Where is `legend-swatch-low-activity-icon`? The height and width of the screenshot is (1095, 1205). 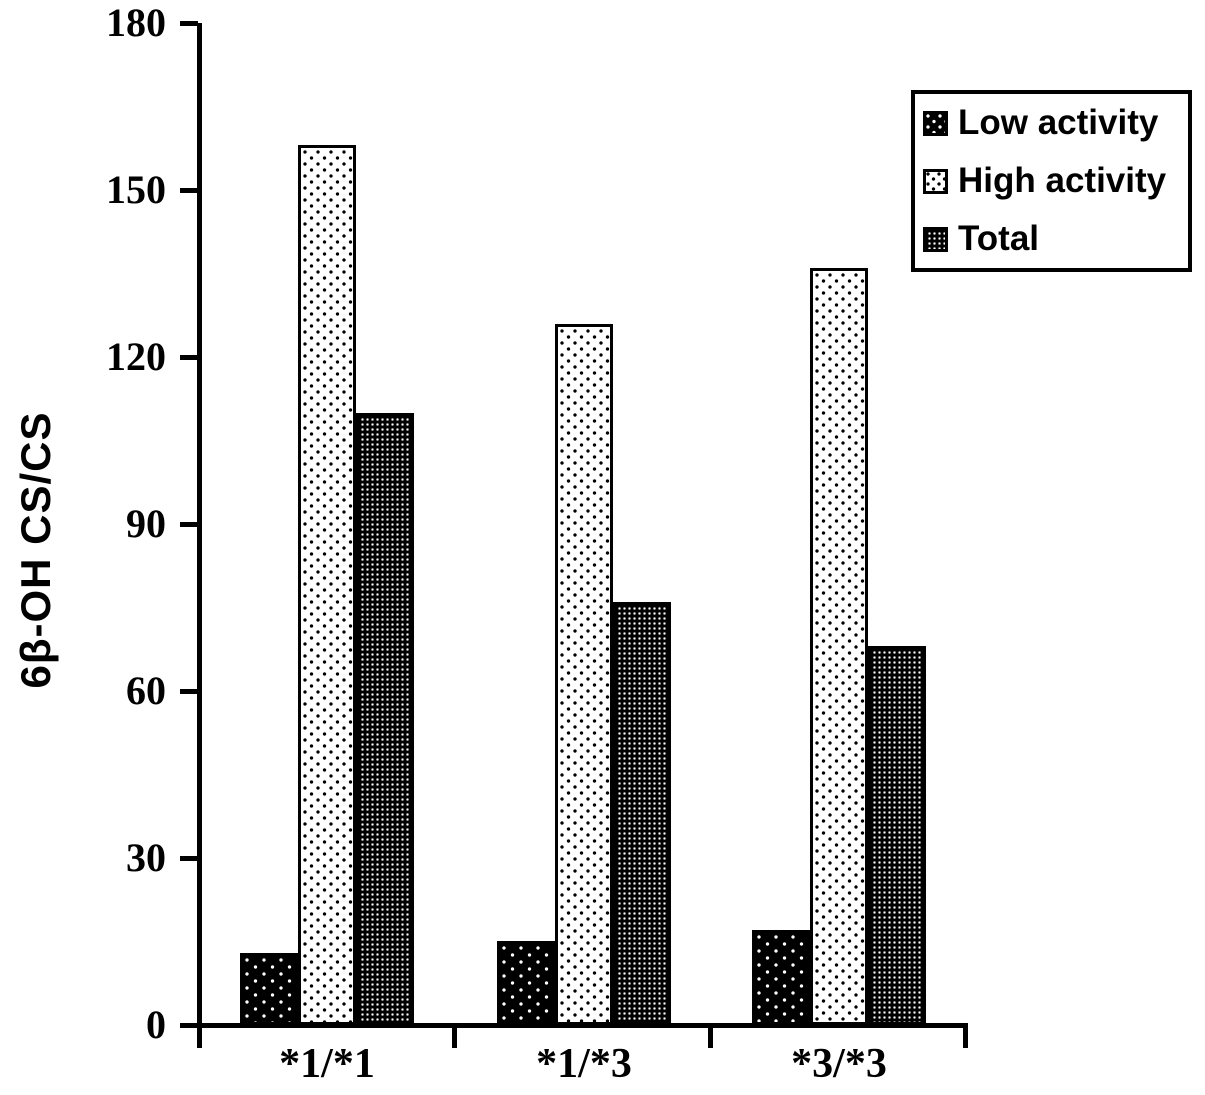
legend-swatch-low-activity-icon is located at coordinates (935, 123).